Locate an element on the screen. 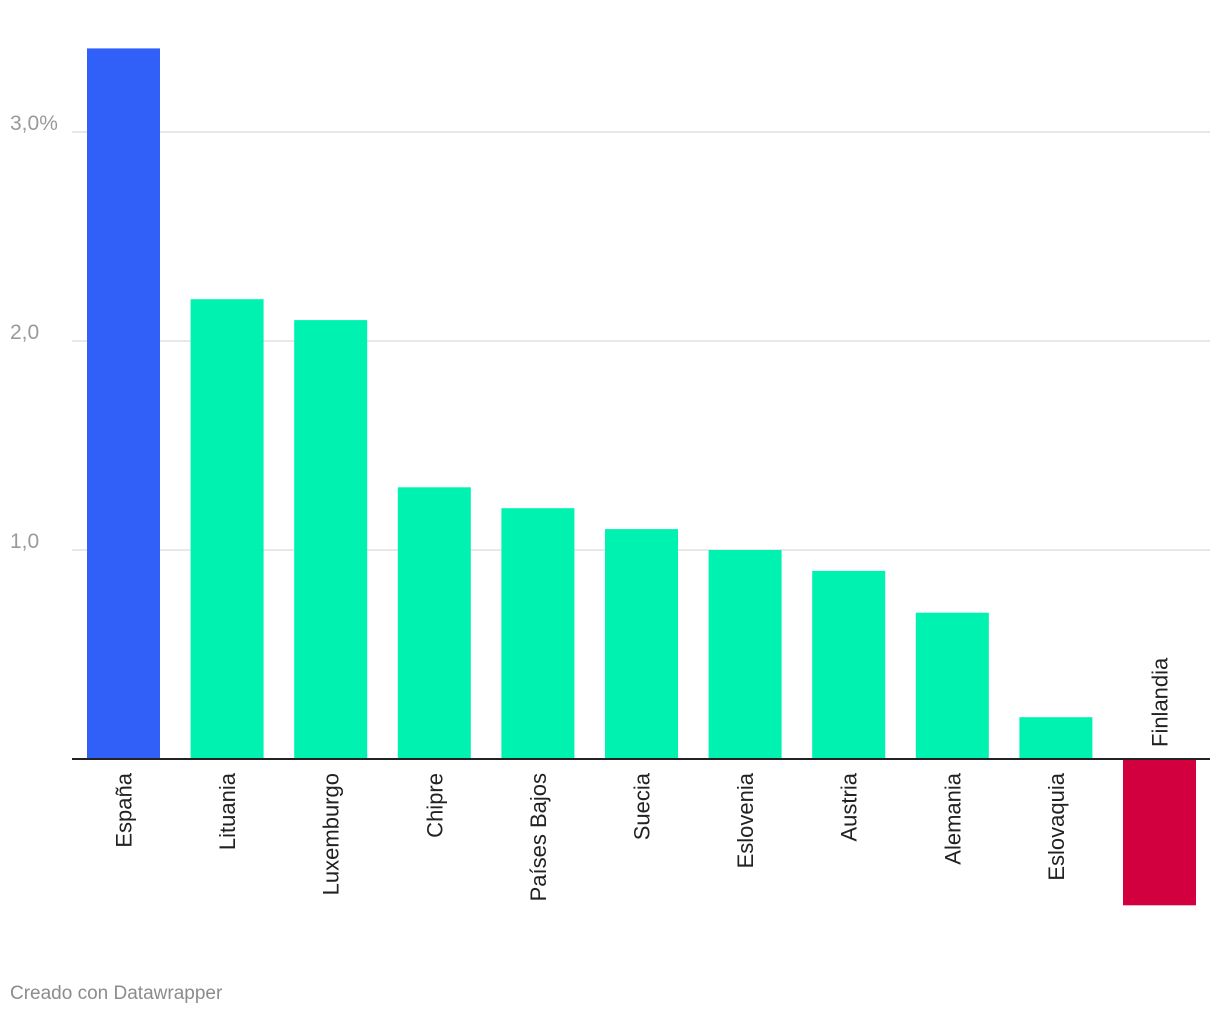  category-label: Luxemburgo is located at coordinates (331, 834).